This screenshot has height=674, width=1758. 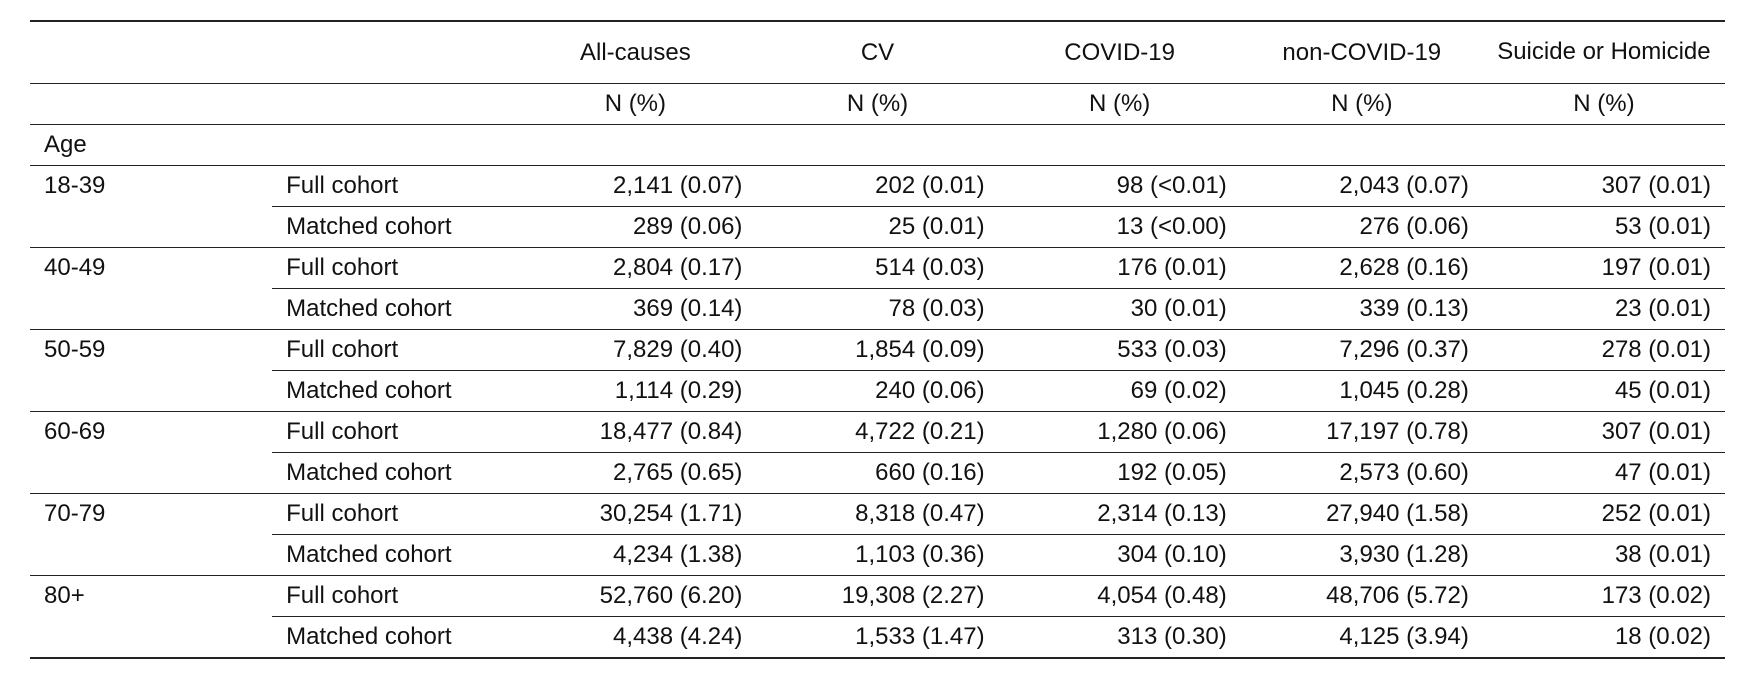 I want to click on header-cell-covid-19: COVID-19, so click(x=1119, y=52).